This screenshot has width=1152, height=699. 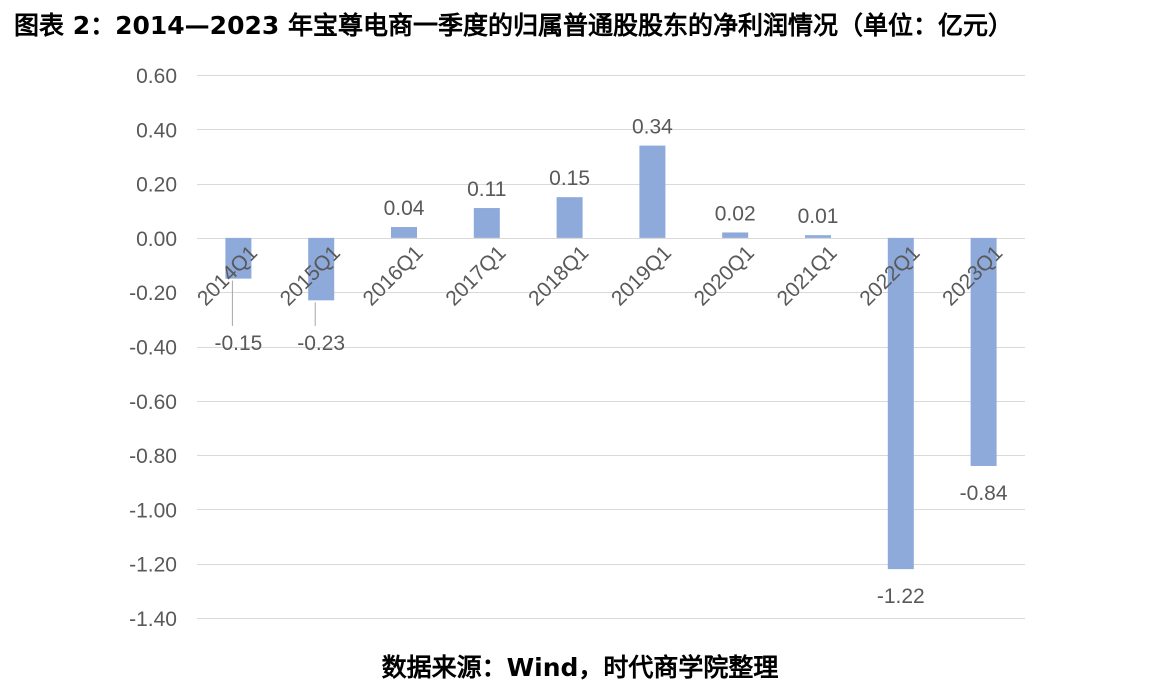 I want to click on y-tick-label: 0.00, so click(x=156, y=239).